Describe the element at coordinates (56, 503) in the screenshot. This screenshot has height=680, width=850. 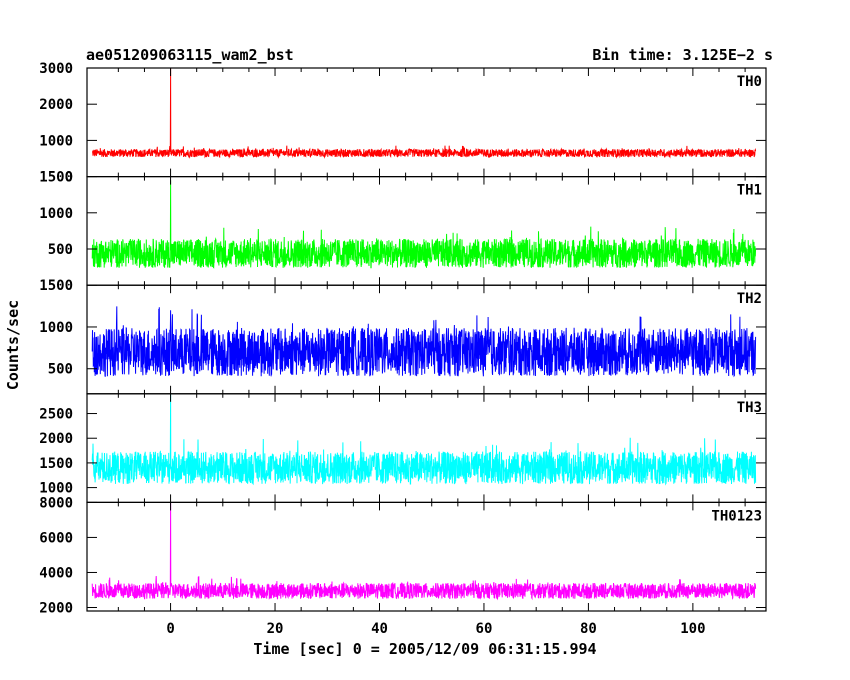
I see `y-tick-label: 8000` at that location.